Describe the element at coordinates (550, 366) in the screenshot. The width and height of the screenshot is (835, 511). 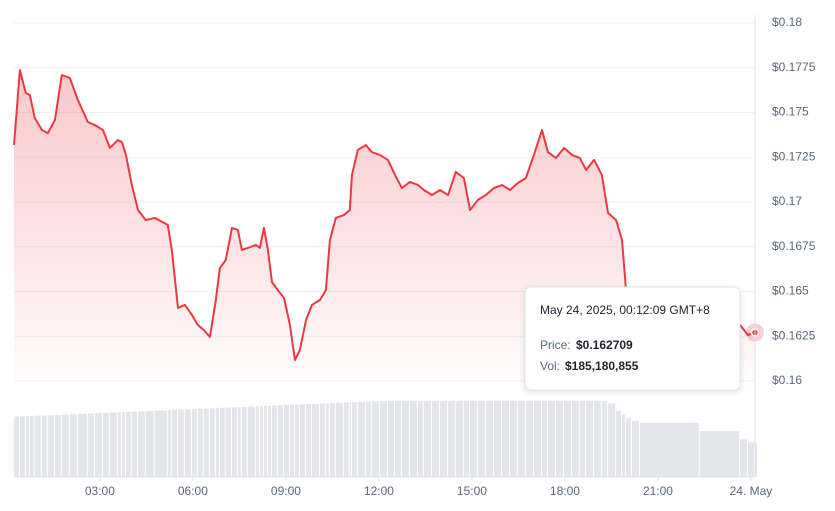
I see `tooltip-volume-label: Vol:` at that location.